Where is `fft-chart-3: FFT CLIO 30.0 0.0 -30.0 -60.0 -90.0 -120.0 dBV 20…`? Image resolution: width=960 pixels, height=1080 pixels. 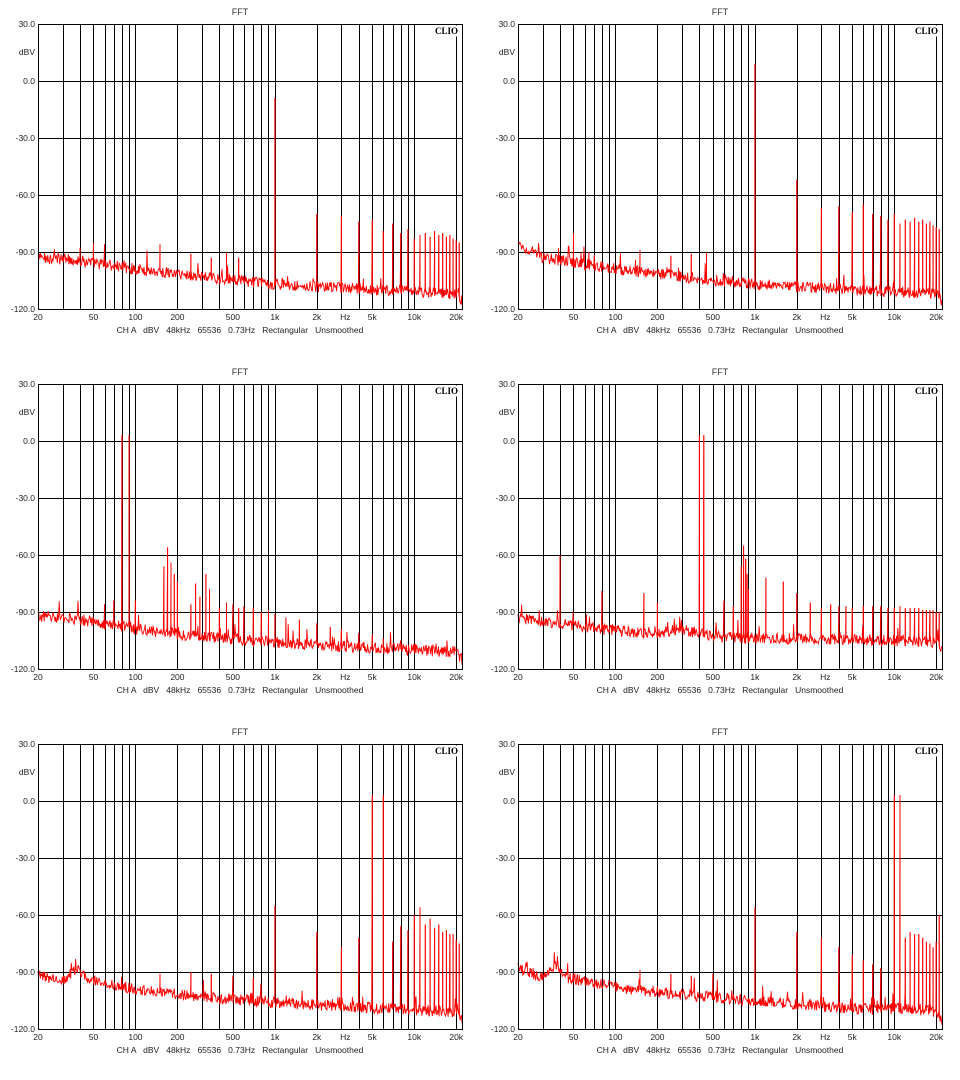 fft-chart-3: FFT CLIO 30.0 0.0 -30.0 -60.0 -90.0 -120.0 dBV 20… is located at coordinates (237, 531).